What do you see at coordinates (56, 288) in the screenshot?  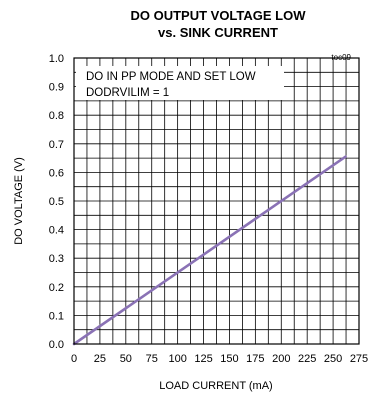 I see `y-tick-label: 0.2` at bounding box center [56, 288].